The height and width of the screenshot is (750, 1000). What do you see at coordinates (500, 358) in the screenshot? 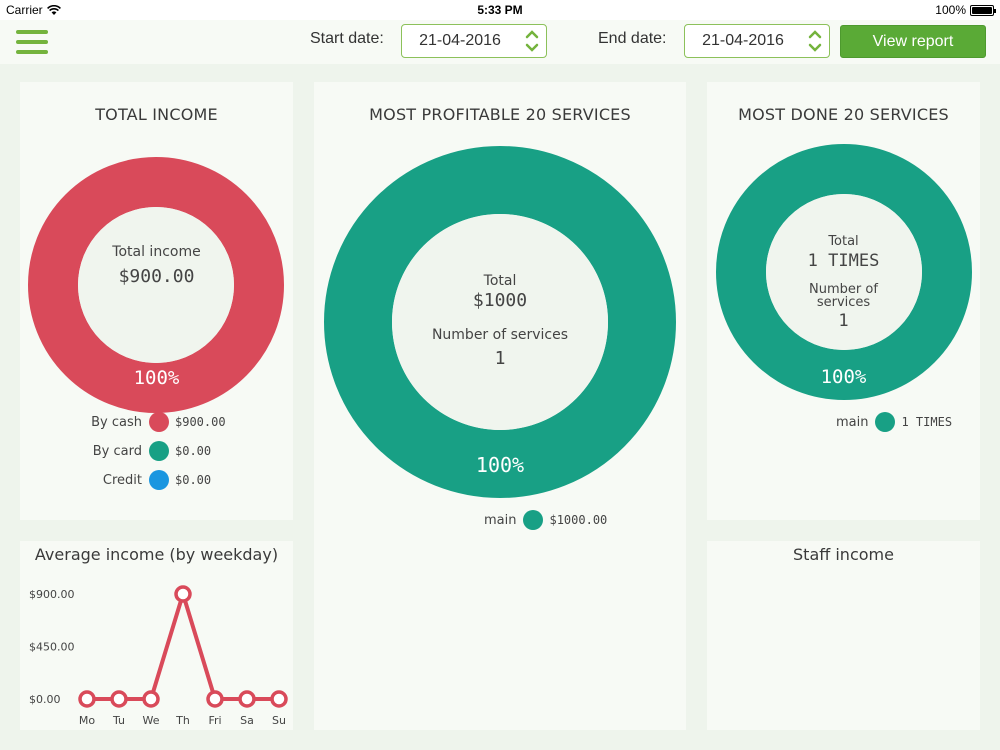
I see `profitable-count-value: 1` at bounding box center [500, 358].